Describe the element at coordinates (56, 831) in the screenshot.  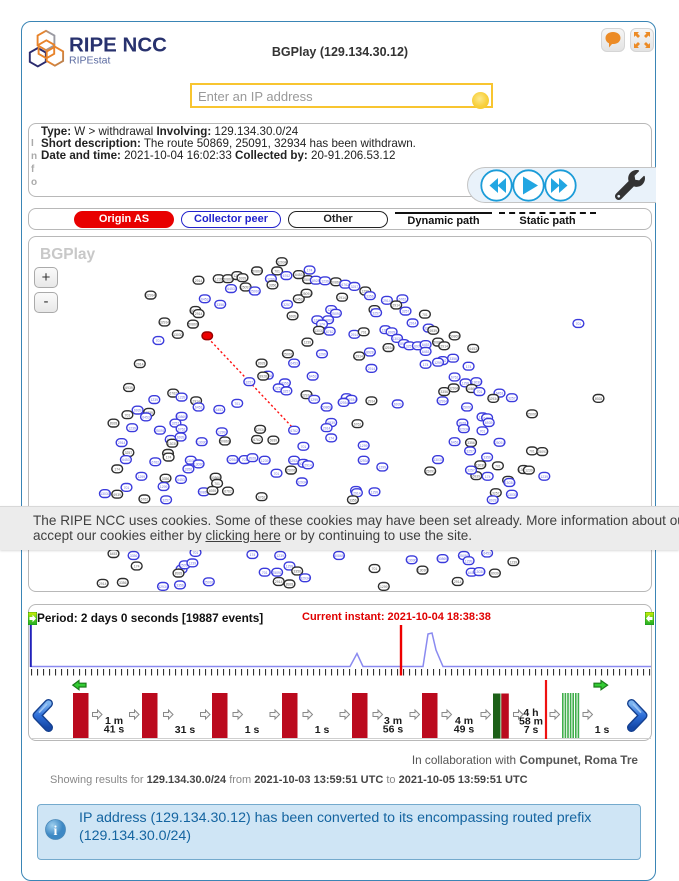
I see `svg-text: i` at that location.